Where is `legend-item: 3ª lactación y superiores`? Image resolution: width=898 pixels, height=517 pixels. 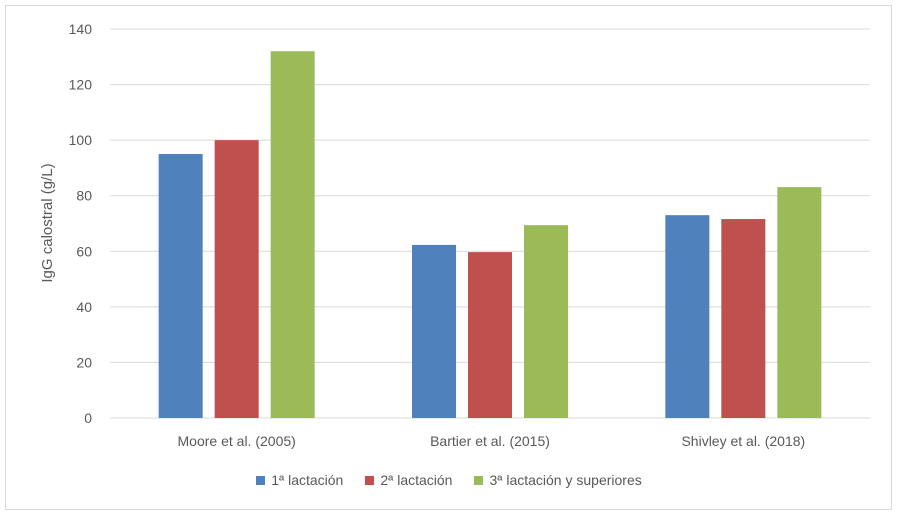
legend-item: 3ª lactación y superiores is located at coordinates (558, 480).